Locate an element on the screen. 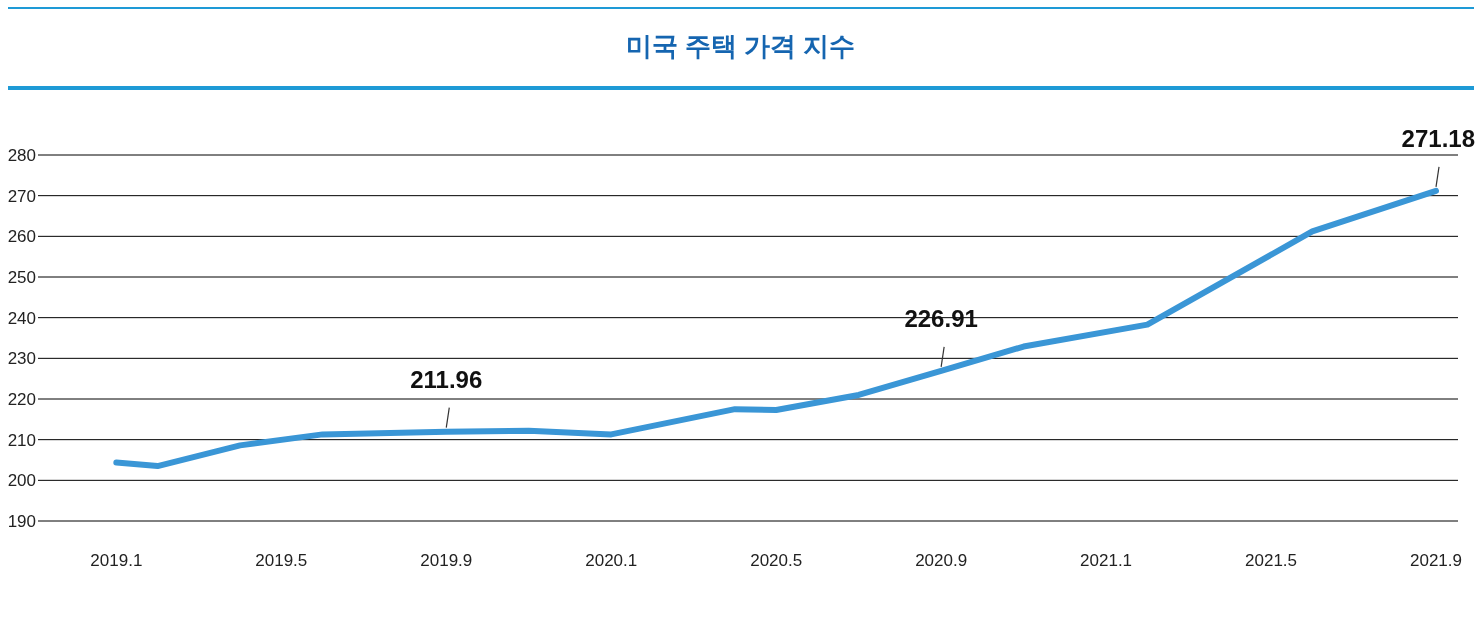 The width and height of the screenshot is (1481, 628). y-tick-label: 260 is located at coordinates (21, 237).